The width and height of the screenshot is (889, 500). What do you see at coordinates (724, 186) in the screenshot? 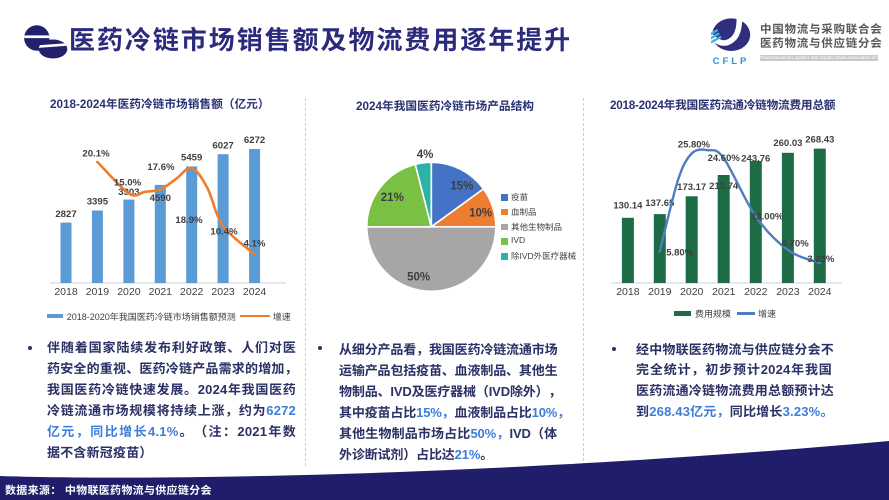
I see `svg-text: 215.74` at bounding box center [724, 186].